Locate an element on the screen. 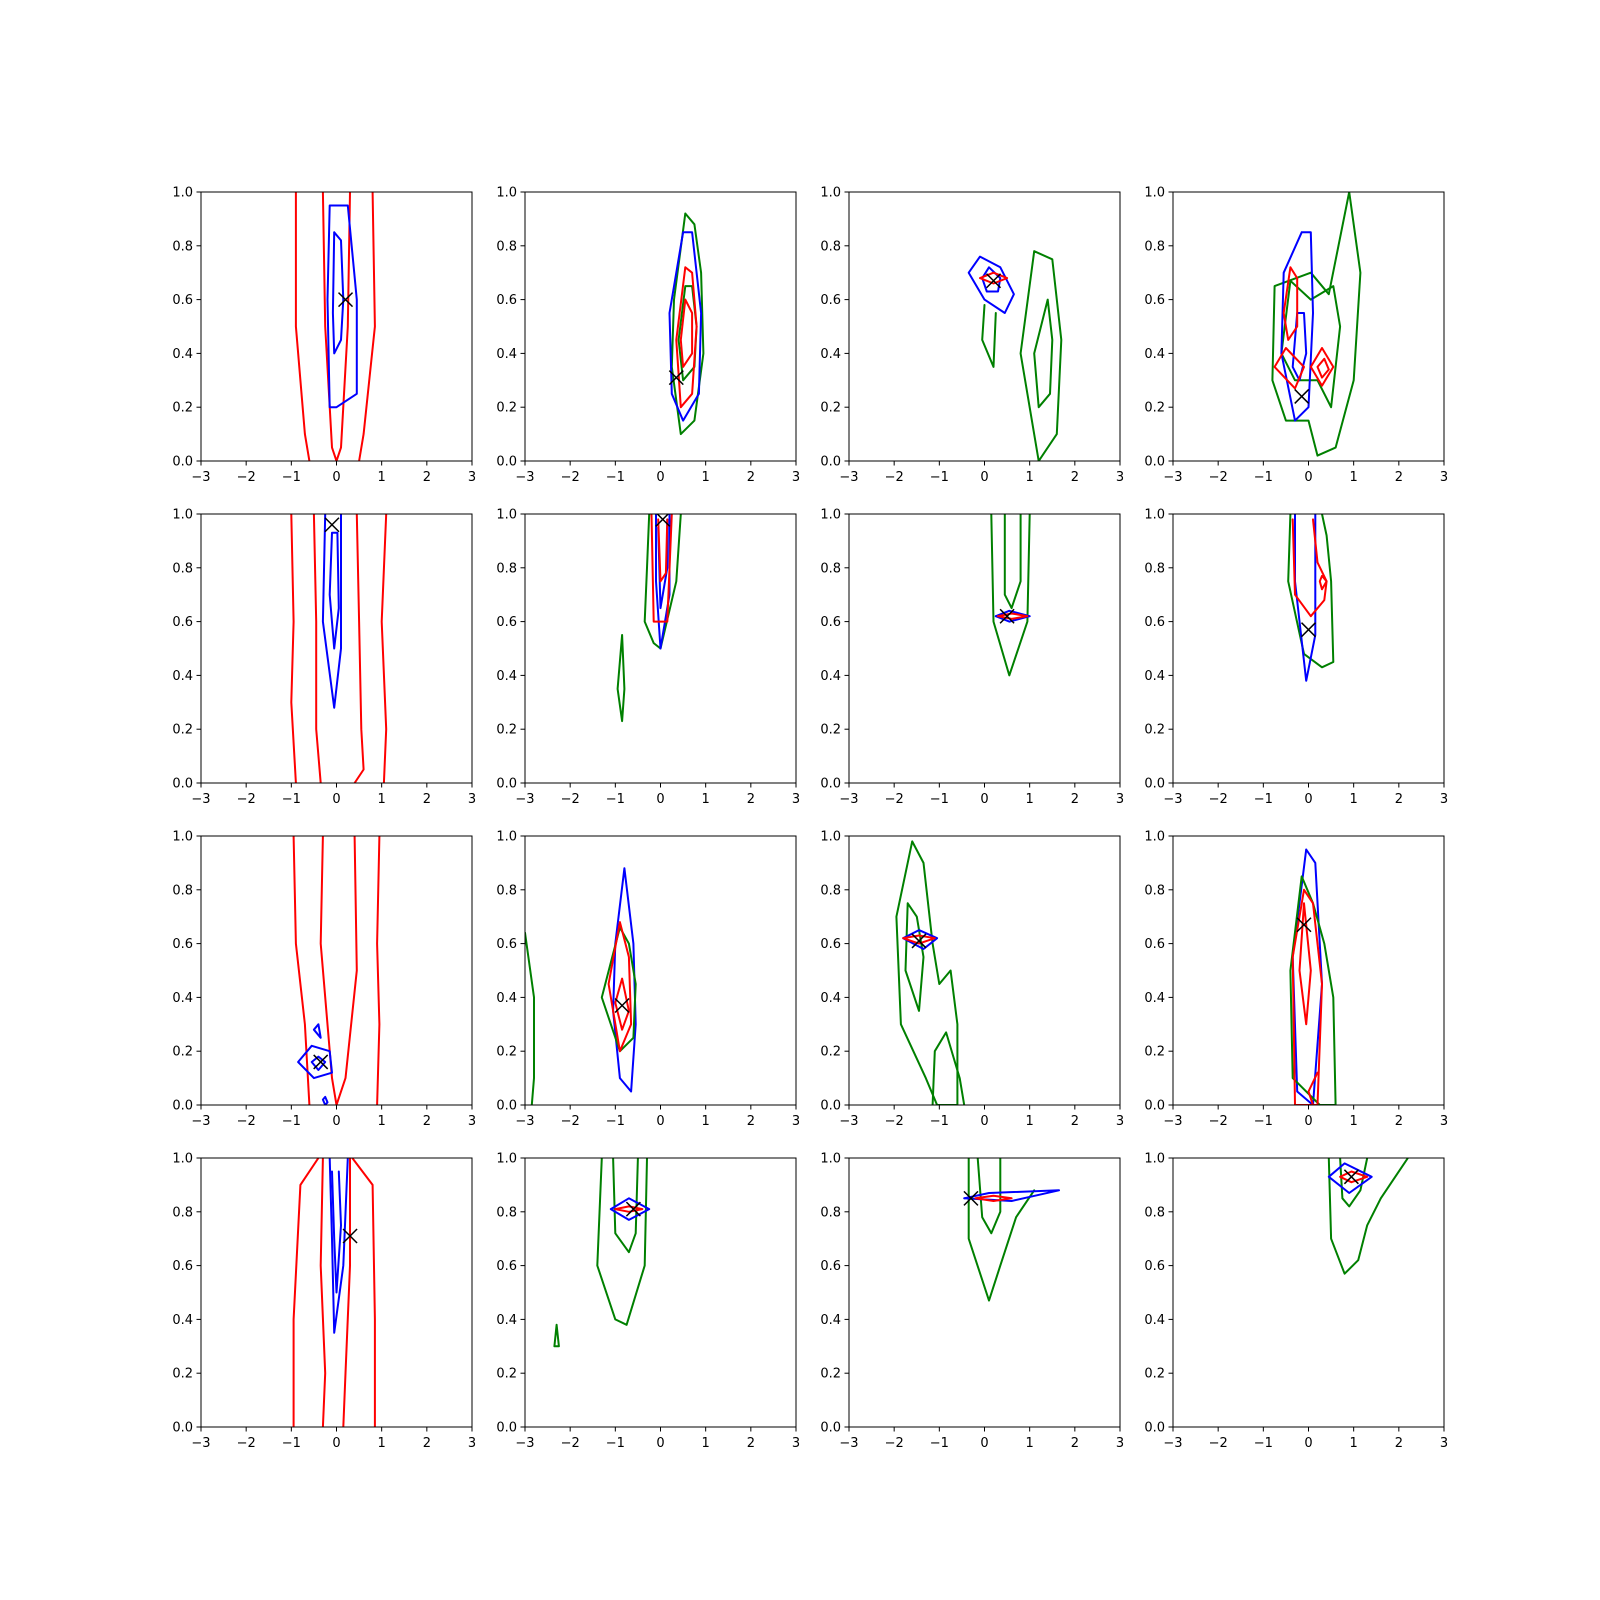 This screenshot has height=1600, width=1600. subplot-4-3: −3 −2 −1 0 1 2 3 0.0 0.2 0.4 0.6 0.8 1.0 is located at coordinates (972, 1302).